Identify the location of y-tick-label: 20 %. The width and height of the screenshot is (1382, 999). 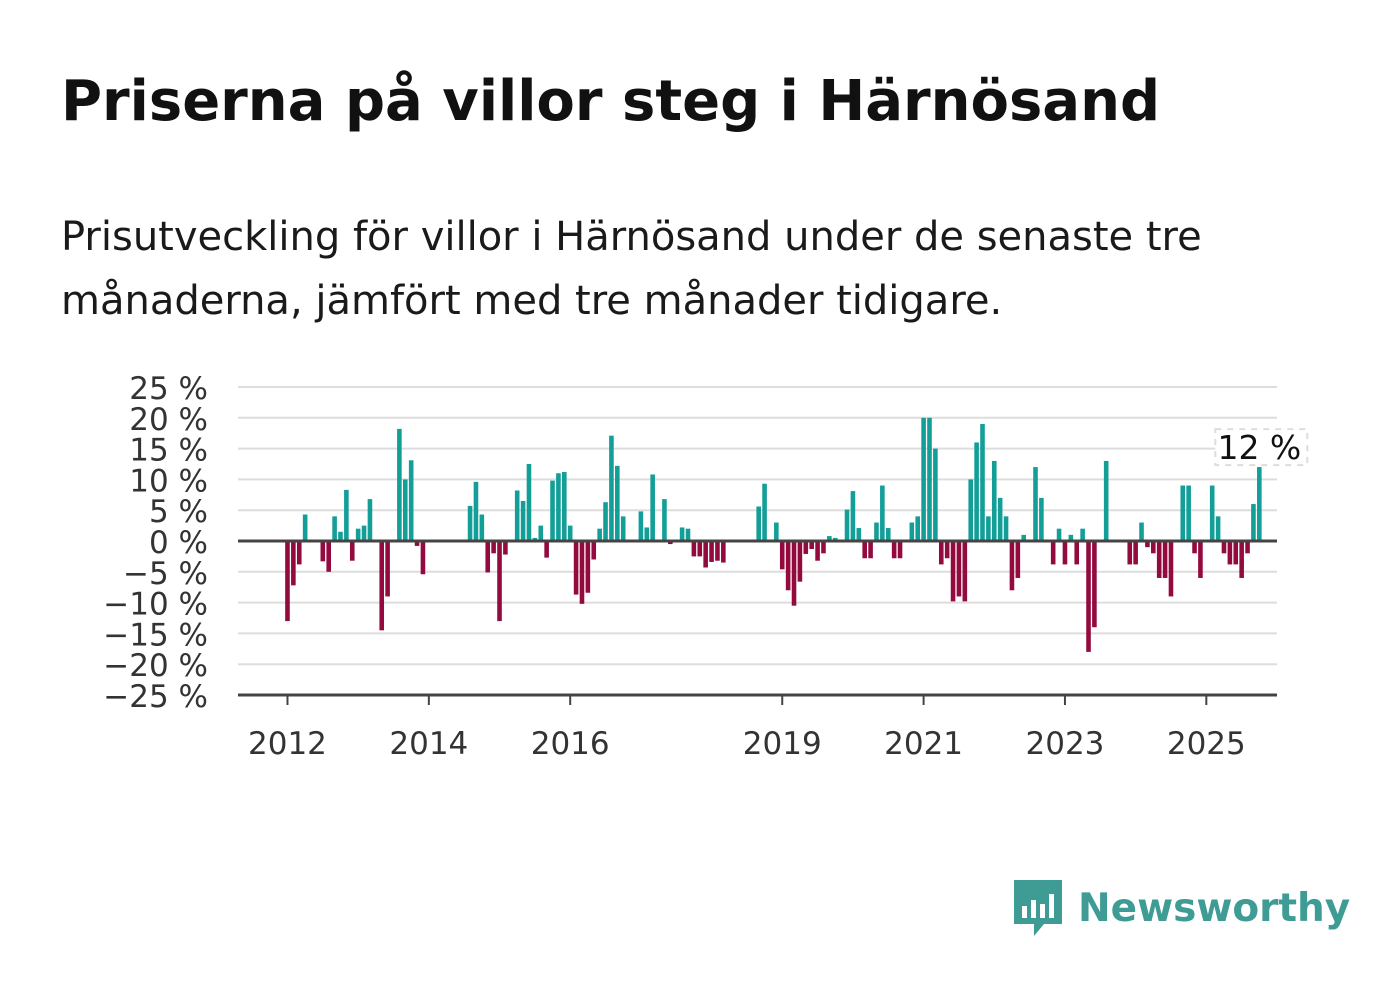
(168, 420).